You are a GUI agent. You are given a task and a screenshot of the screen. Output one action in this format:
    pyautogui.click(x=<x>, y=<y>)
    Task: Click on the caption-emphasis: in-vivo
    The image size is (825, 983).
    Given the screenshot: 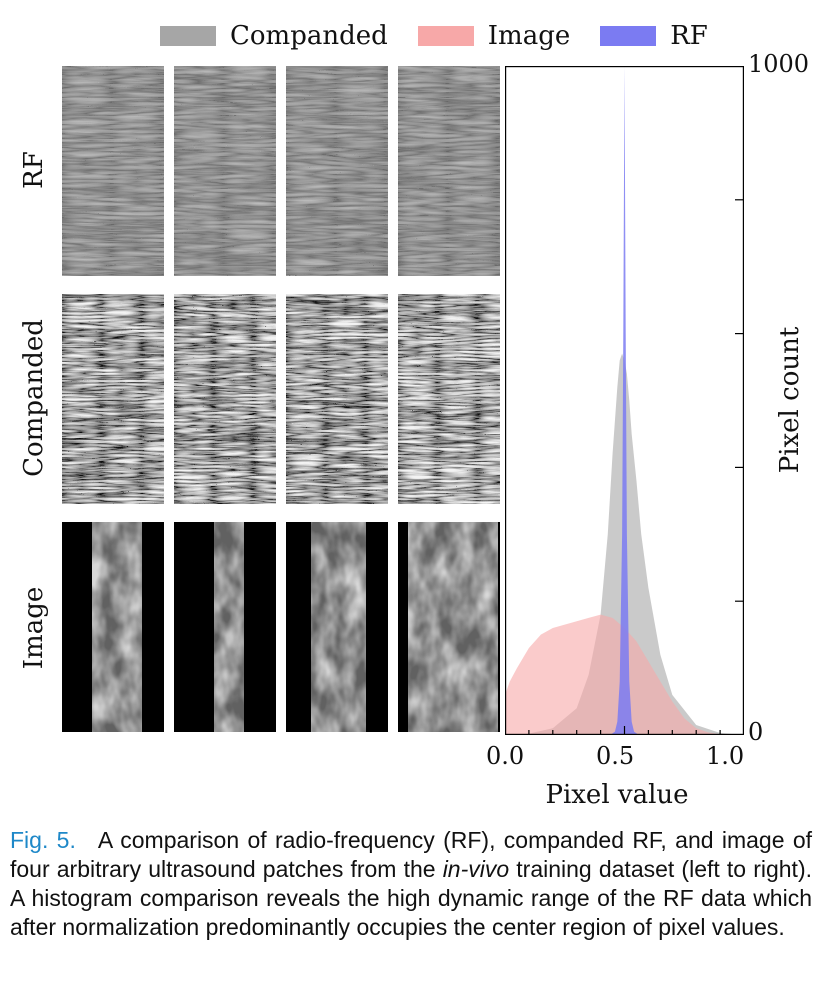 What is the action you would take?
    pyautogui.click(x=476, y=869)
    